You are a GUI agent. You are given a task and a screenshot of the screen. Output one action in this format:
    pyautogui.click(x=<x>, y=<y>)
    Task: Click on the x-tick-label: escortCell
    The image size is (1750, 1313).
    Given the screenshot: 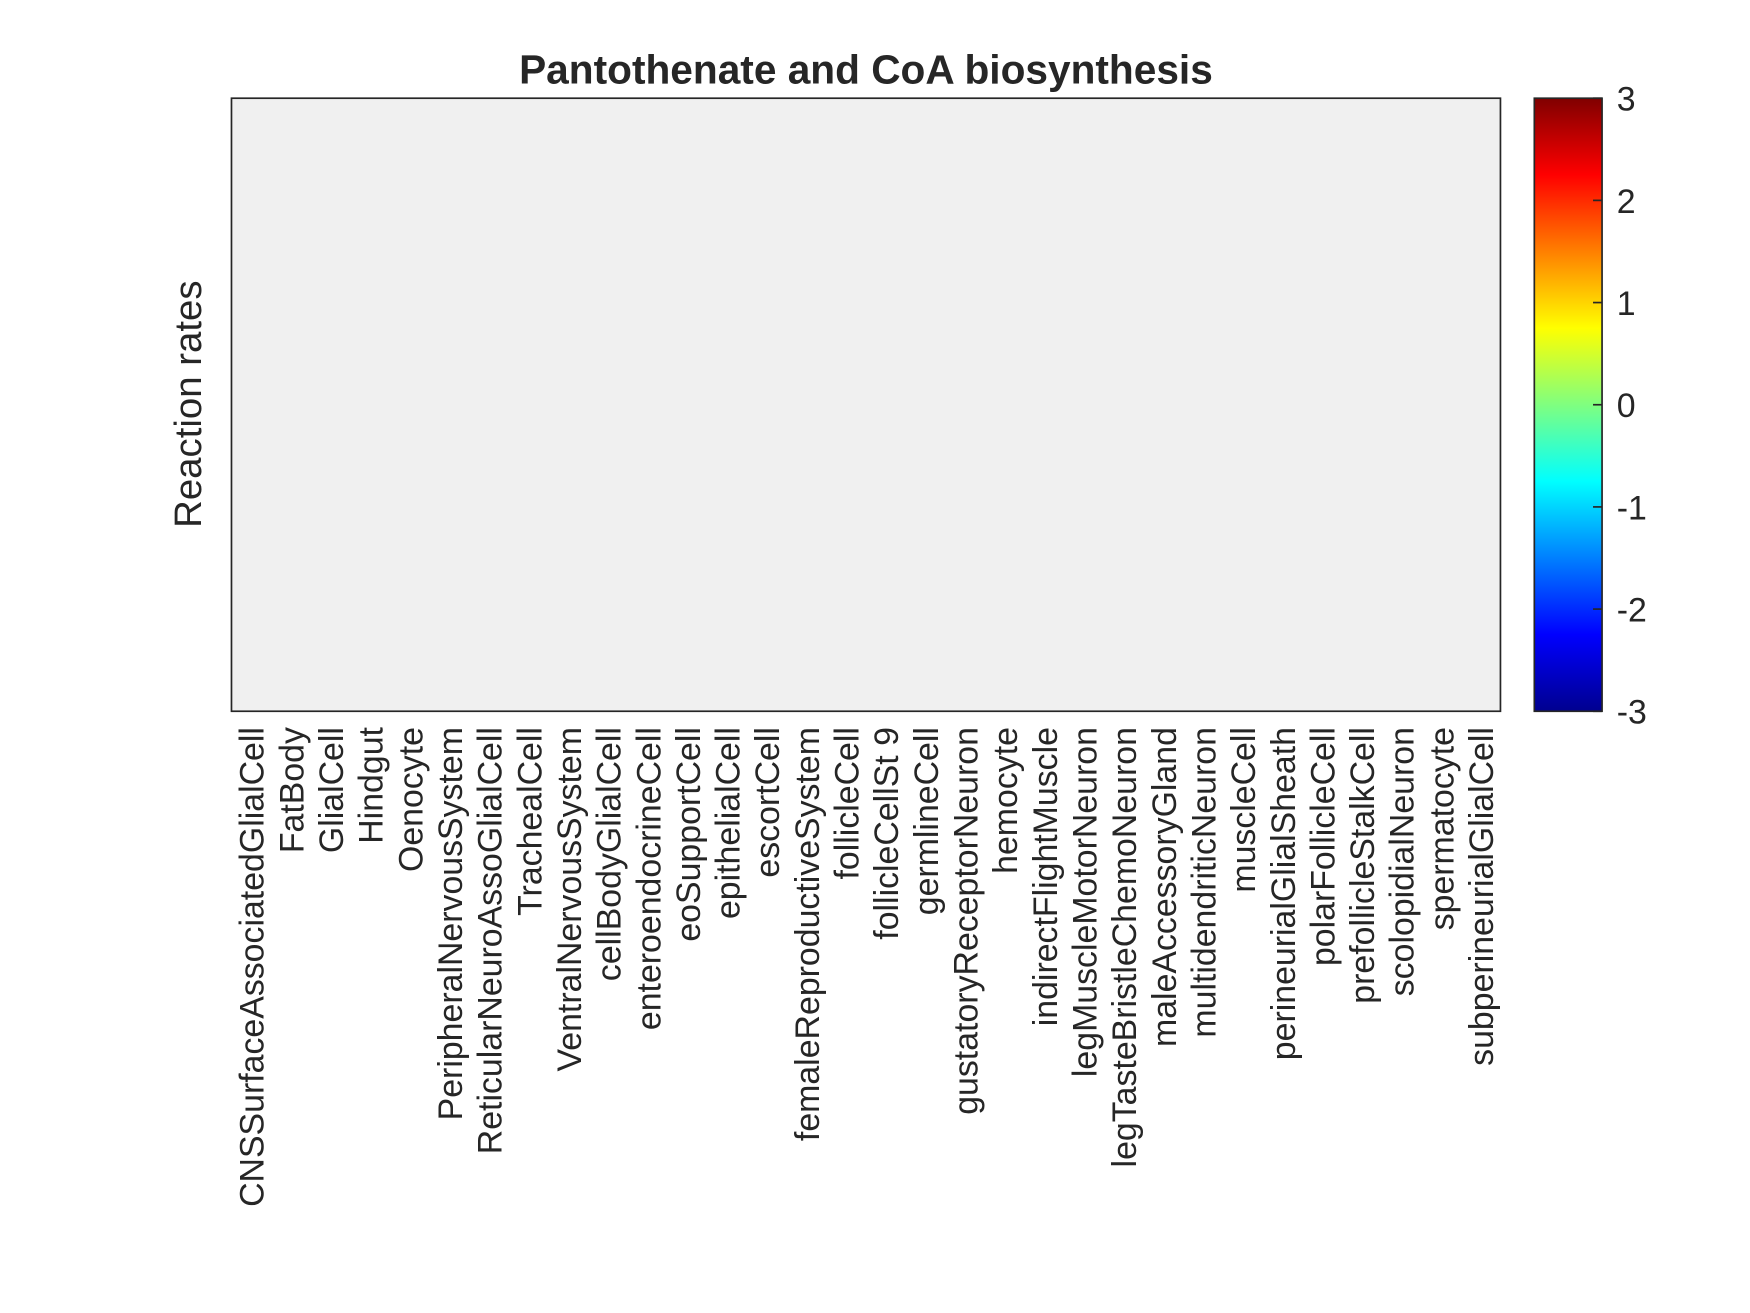 What is the action you would take?
    pyautogui.click(x=768, y=802)
    